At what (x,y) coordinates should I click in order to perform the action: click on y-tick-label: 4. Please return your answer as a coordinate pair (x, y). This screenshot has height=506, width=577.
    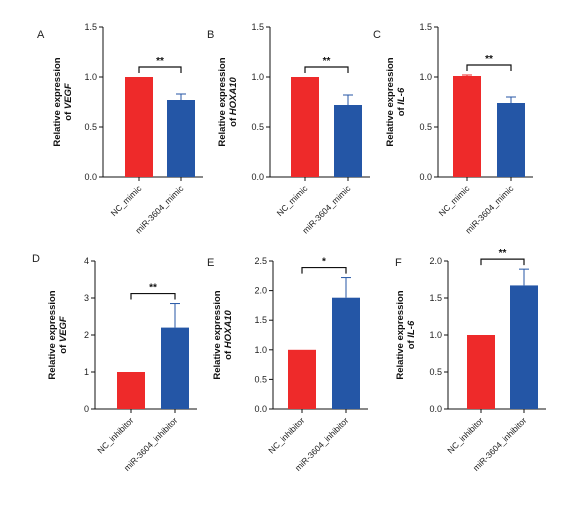
    Looking at the image, I should click on (86, 261).